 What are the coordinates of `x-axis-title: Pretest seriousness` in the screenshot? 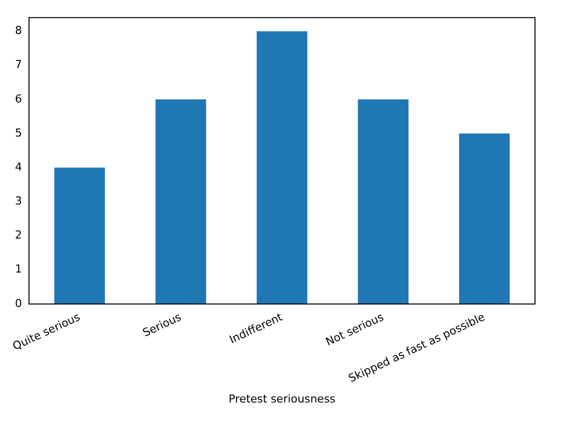 It's located at (282, 399).